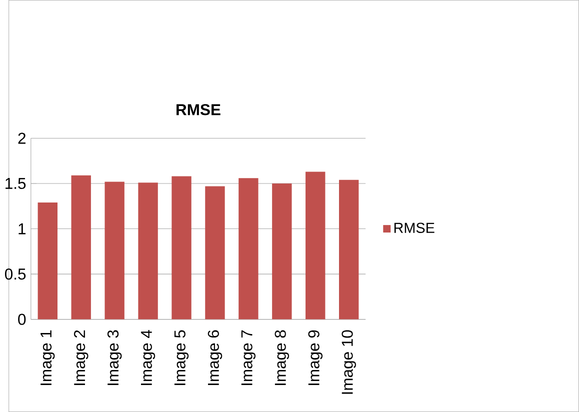  I want to click on x-tick-label: Image 1, so click(47, 358).